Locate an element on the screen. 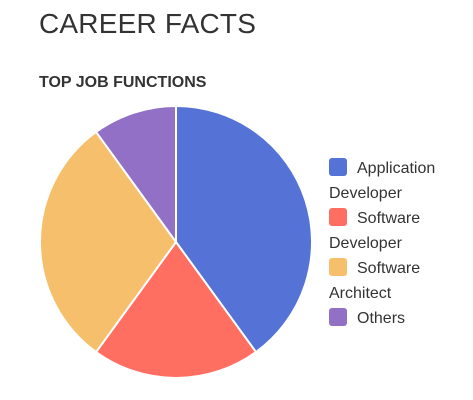 This screenshot has height=400, width=473. pie-slice-others is located at coordinates (136, 174).